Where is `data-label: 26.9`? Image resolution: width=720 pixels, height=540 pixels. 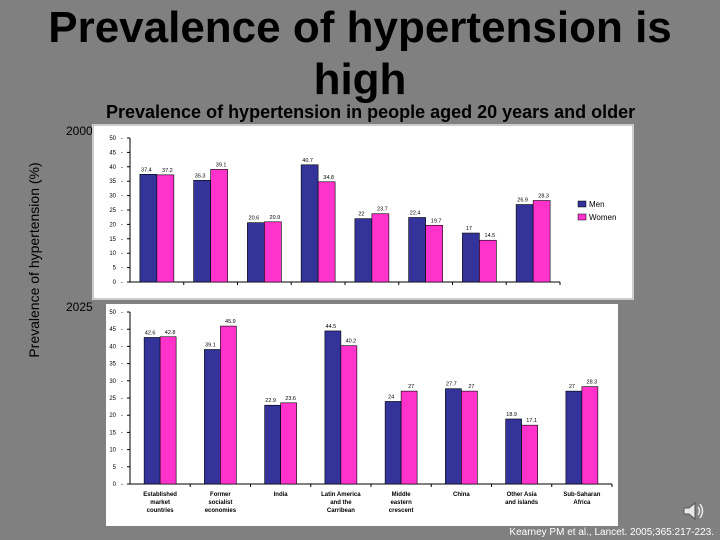
data-label: 26.9 is located at coordinates (522, 201).